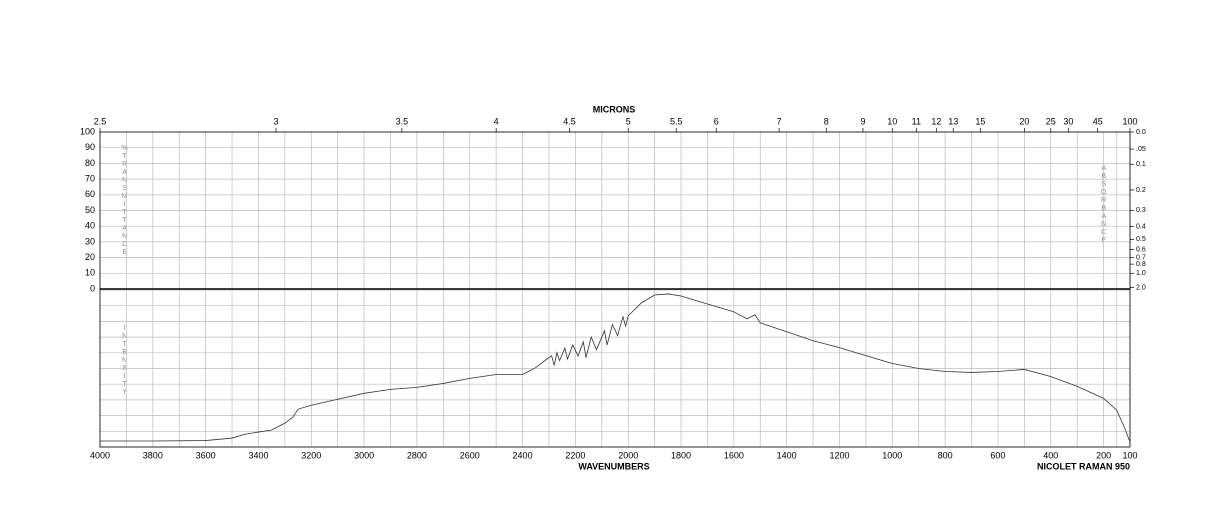 This screenshot has width=1224, height=528. I want to click on y2-tick-label: 0.4, so click(1141, 226).